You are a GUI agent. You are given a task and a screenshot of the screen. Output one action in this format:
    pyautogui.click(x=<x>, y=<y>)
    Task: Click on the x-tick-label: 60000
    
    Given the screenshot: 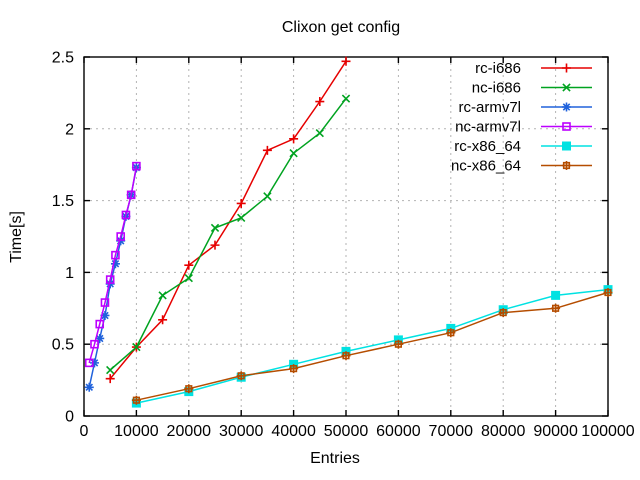 What is the action you would take?
    pyautogui.click(x=398, y=431)
    